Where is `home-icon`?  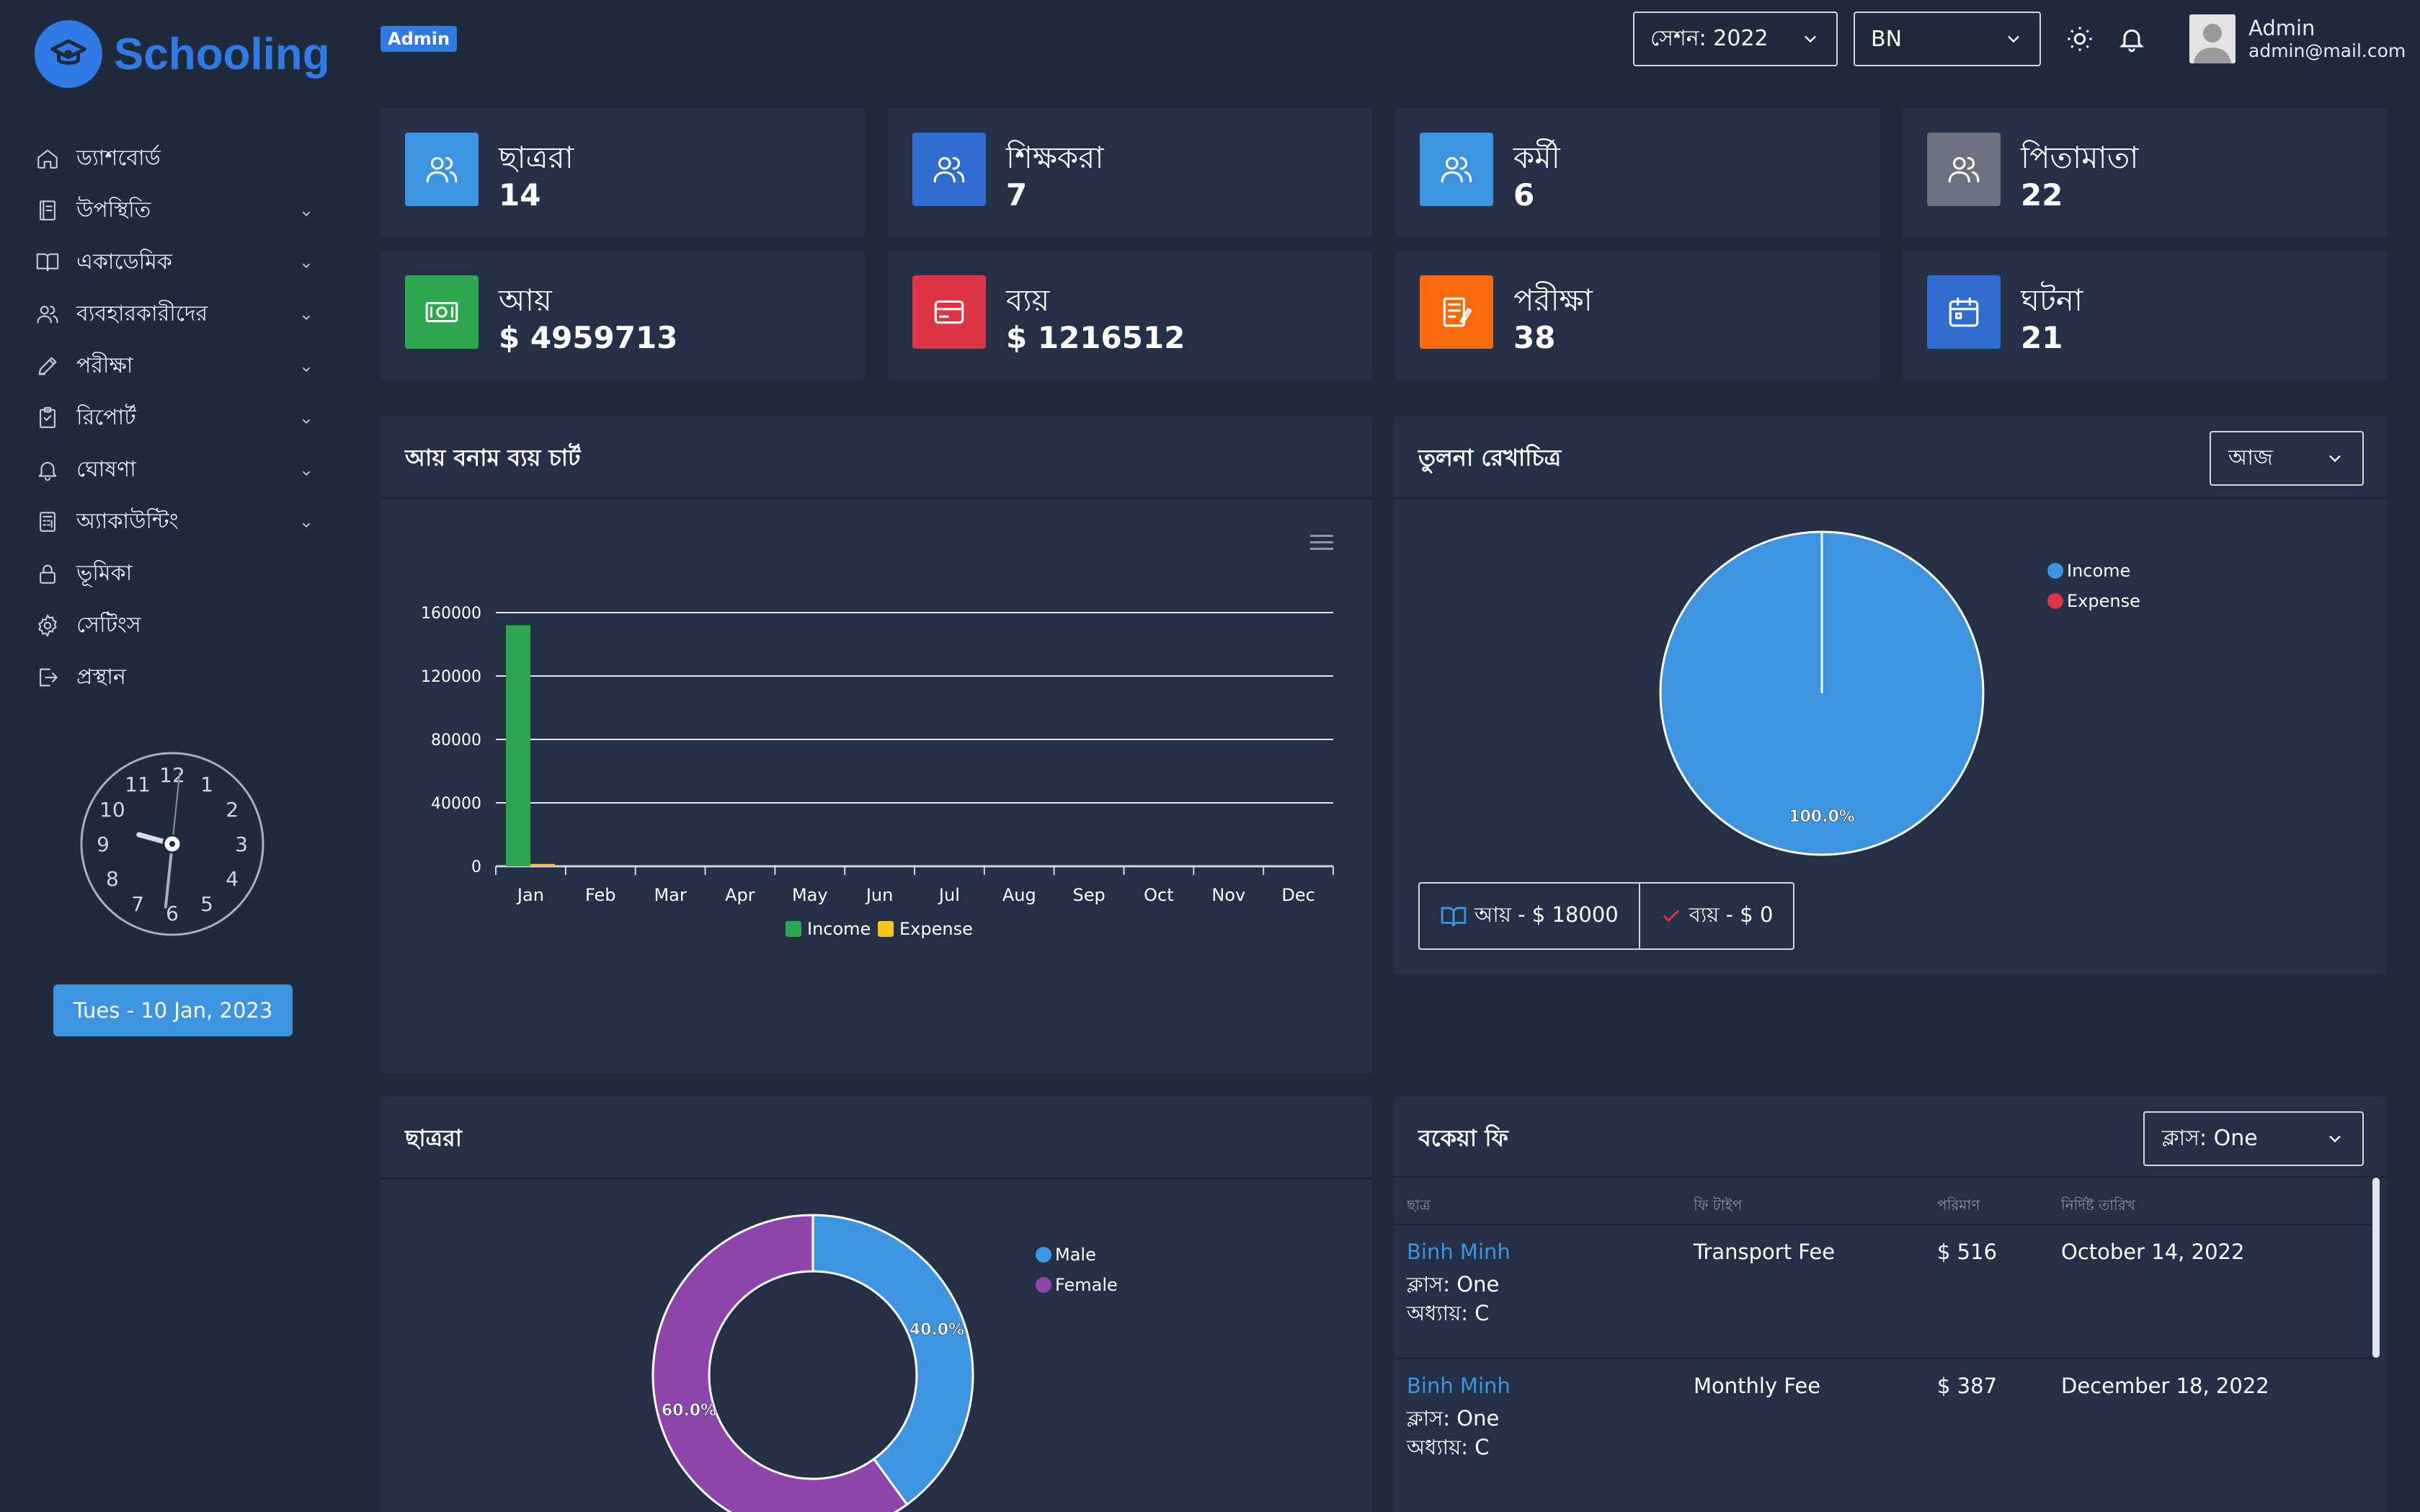
home-icon is located at coordinates (48, 159).